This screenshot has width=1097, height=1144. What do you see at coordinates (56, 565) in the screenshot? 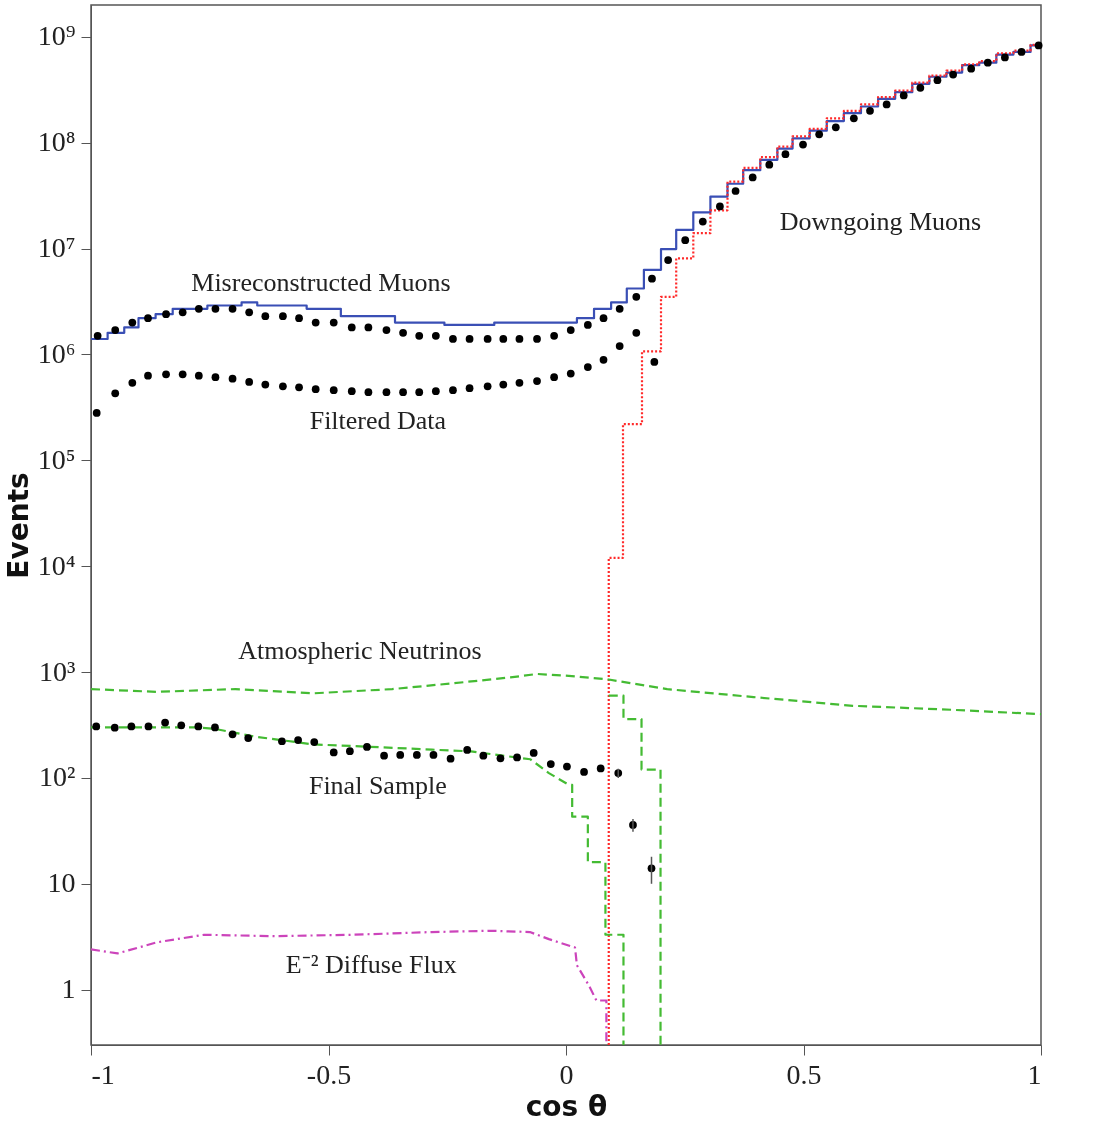
I see `y-tick-label: 10⁴` at bounding box center [56, 565].